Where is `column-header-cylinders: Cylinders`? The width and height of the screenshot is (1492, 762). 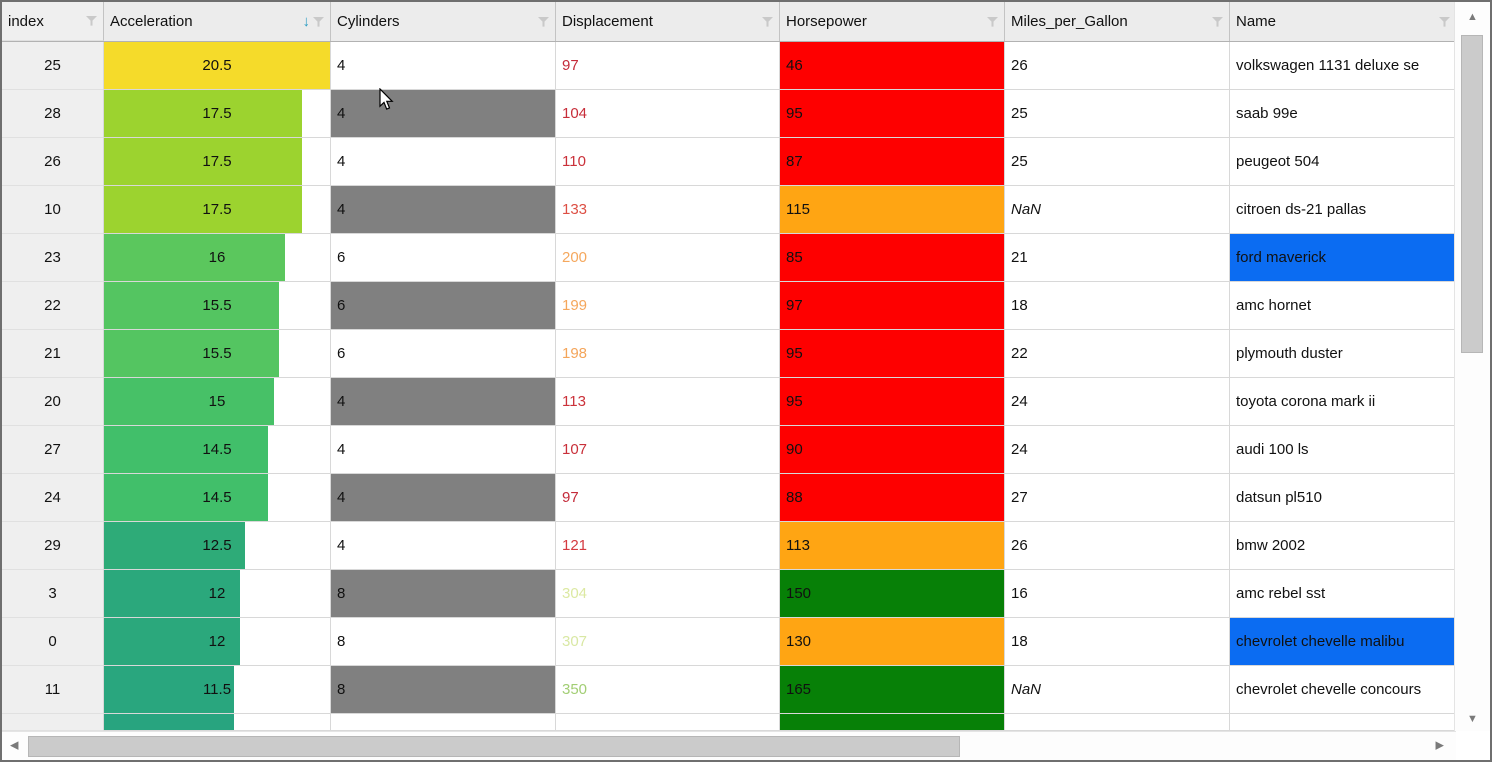
column-header-cylinders: Cylinders is located at coordinates (443, 21).